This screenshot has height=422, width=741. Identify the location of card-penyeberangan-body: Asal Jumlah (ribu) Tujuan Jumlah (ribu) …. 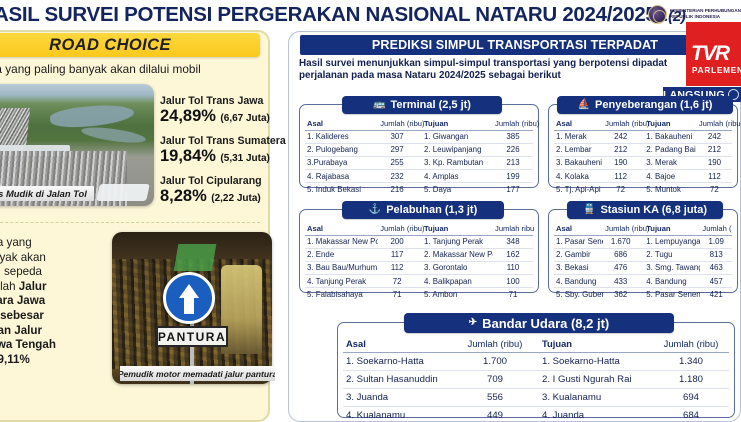
(645, 156).